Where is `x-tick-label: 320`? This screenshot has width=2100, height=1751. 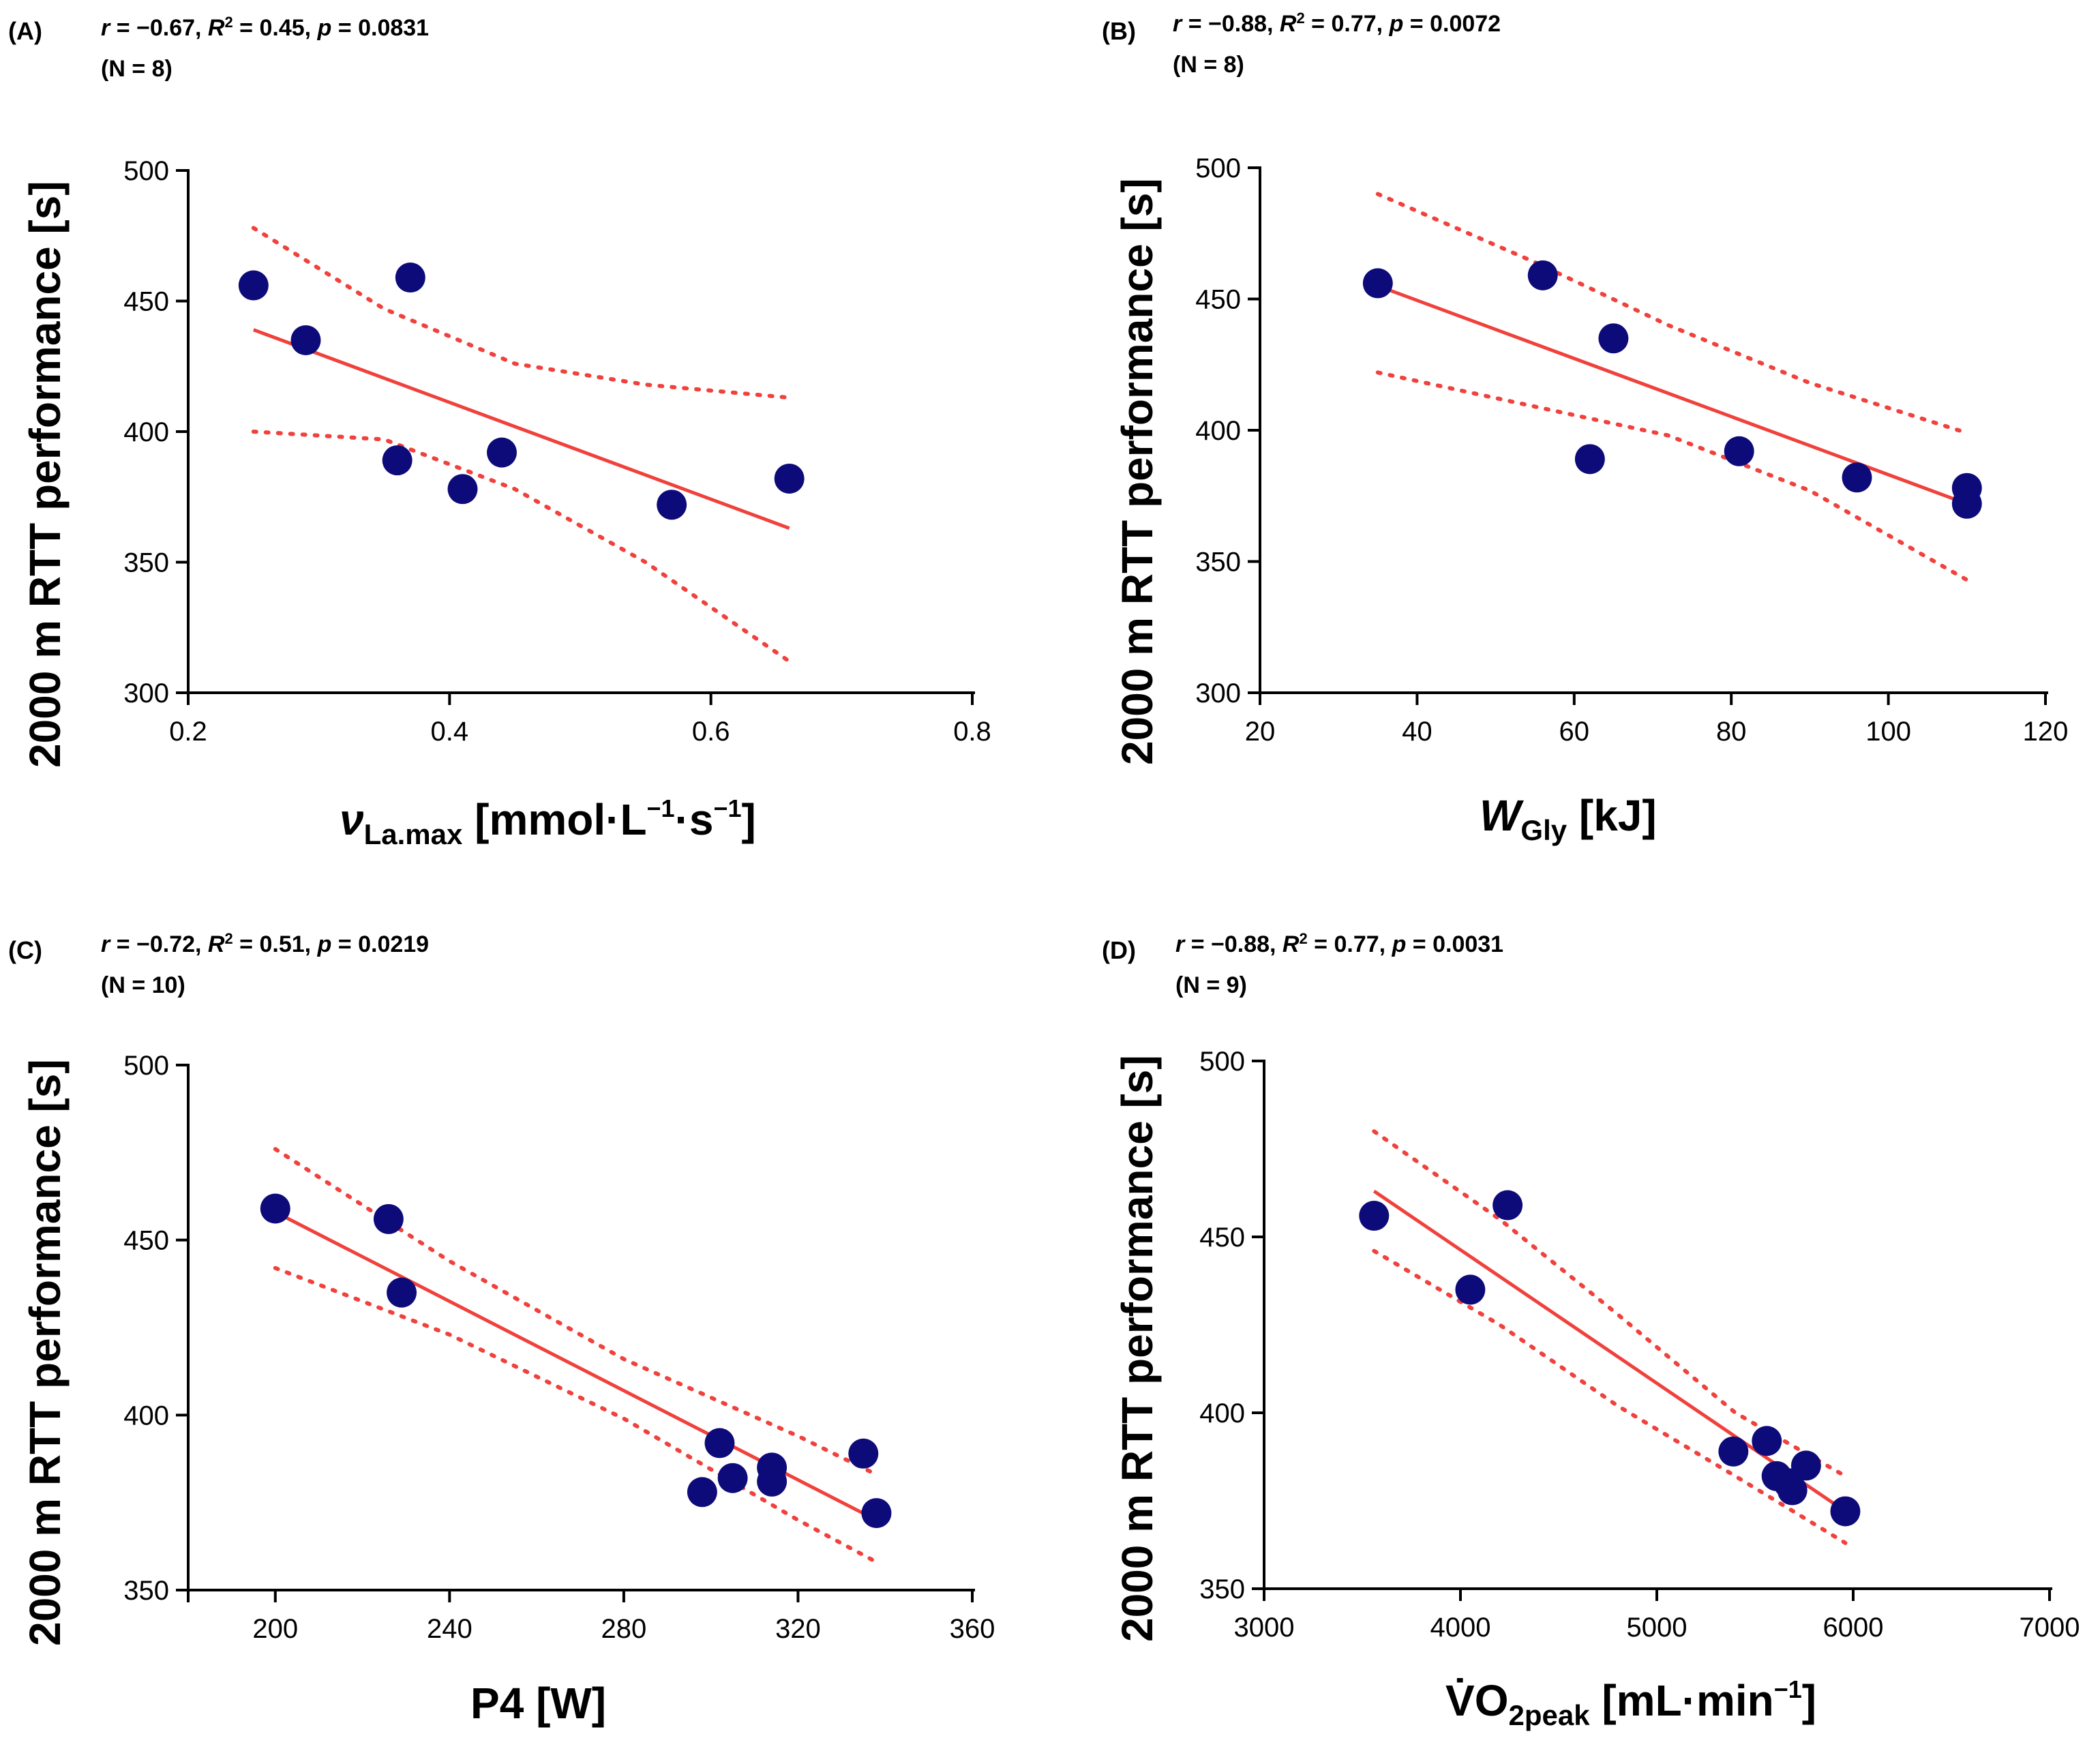
x-tick-label: 320 is located at coordinates (798, 1629).